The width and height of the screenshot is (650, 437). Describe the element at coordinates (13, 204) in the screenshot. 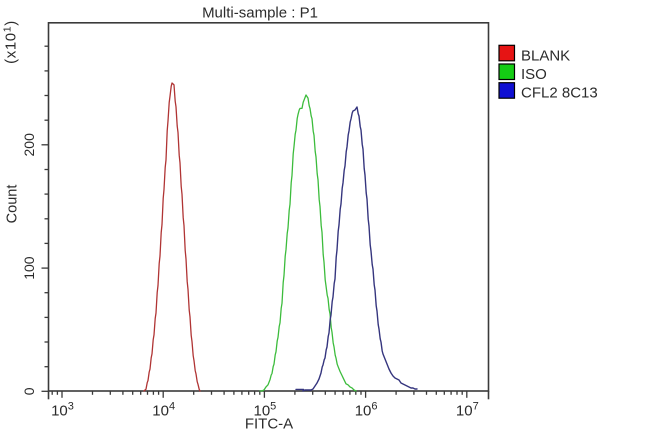

I see `svg-text: Count` at that location.